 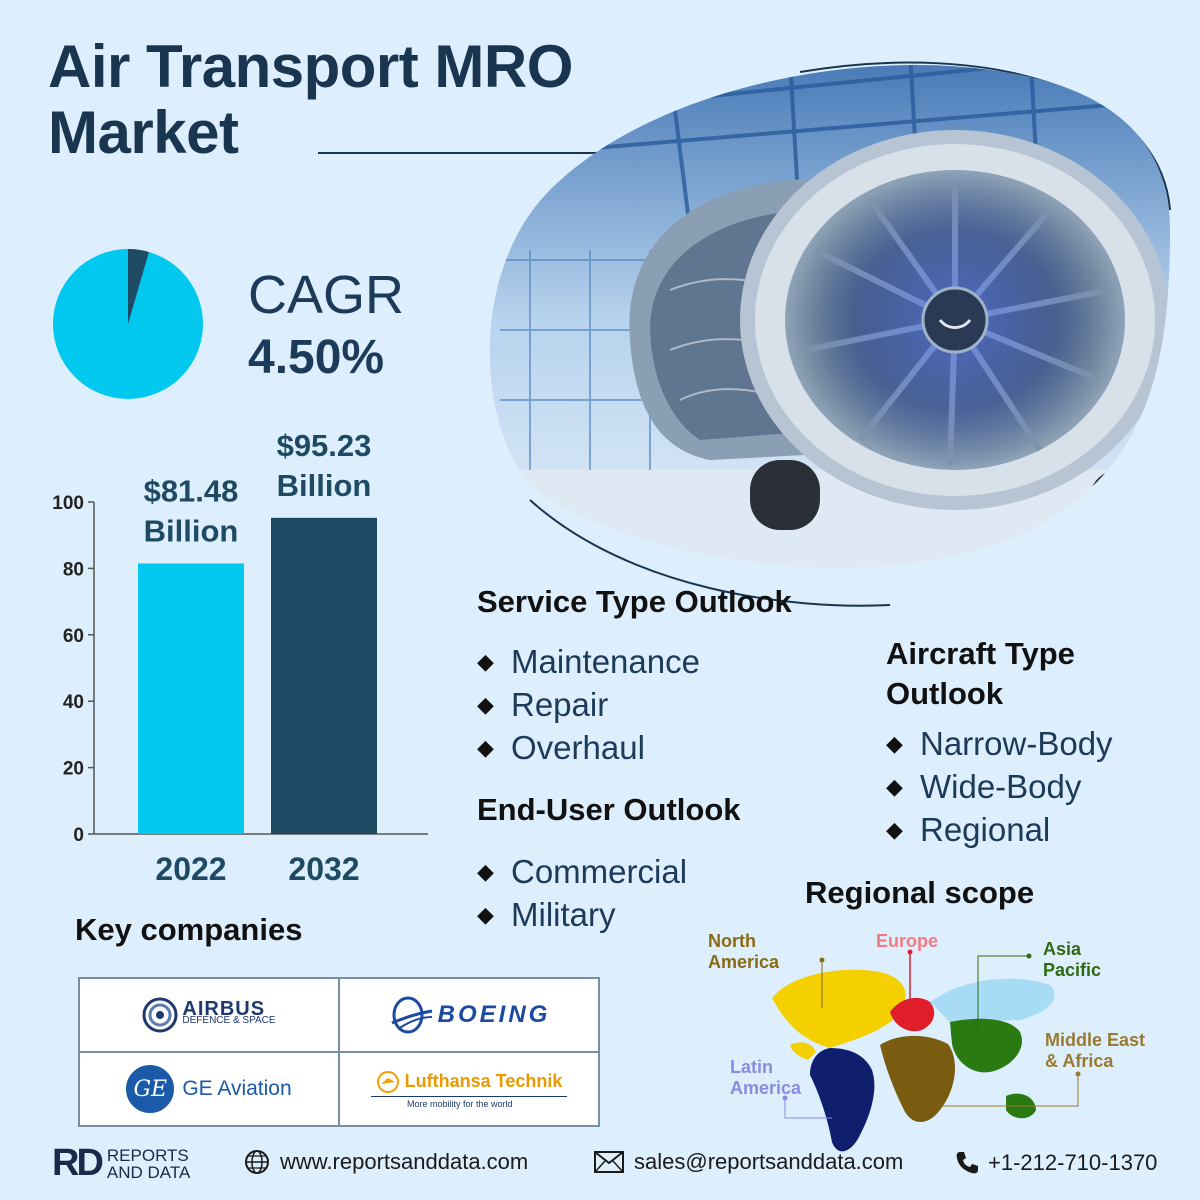 I want to click on north-america-region, so click(x=839, y=1008).